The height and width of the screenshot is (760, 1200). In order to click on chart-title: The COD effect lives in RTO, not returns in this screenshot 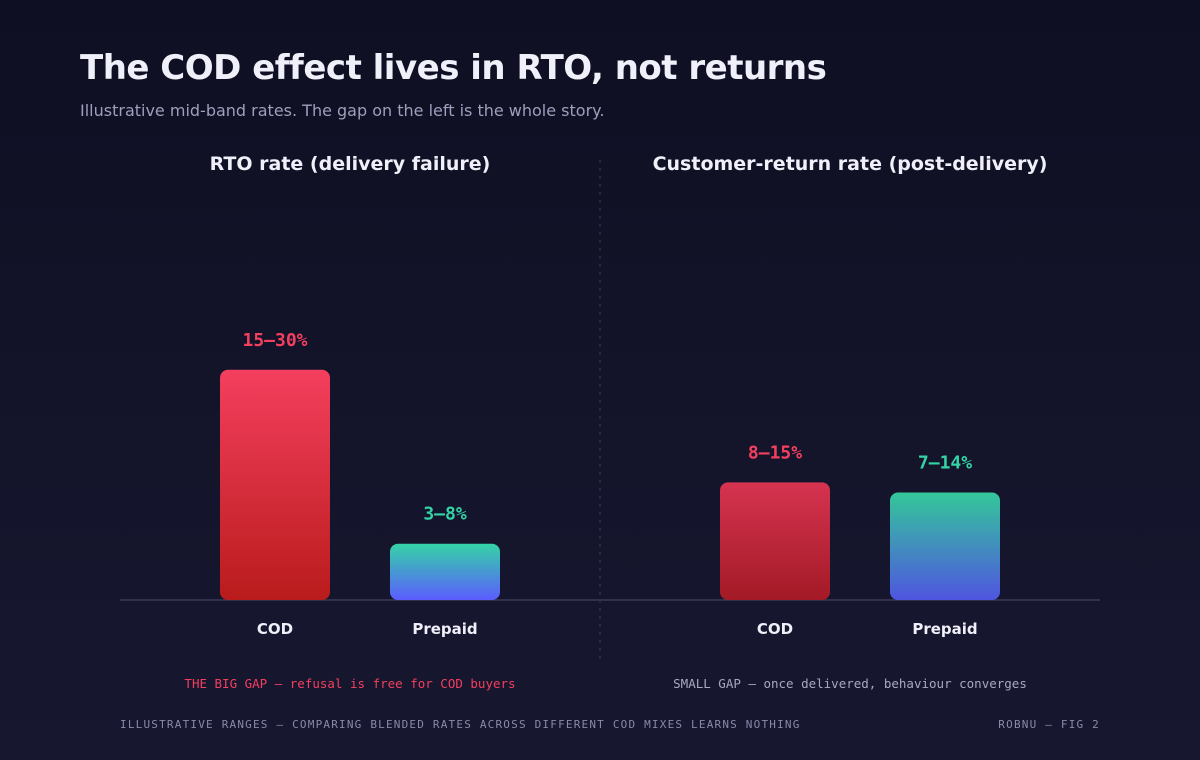, I will do `click(453, 68)`.